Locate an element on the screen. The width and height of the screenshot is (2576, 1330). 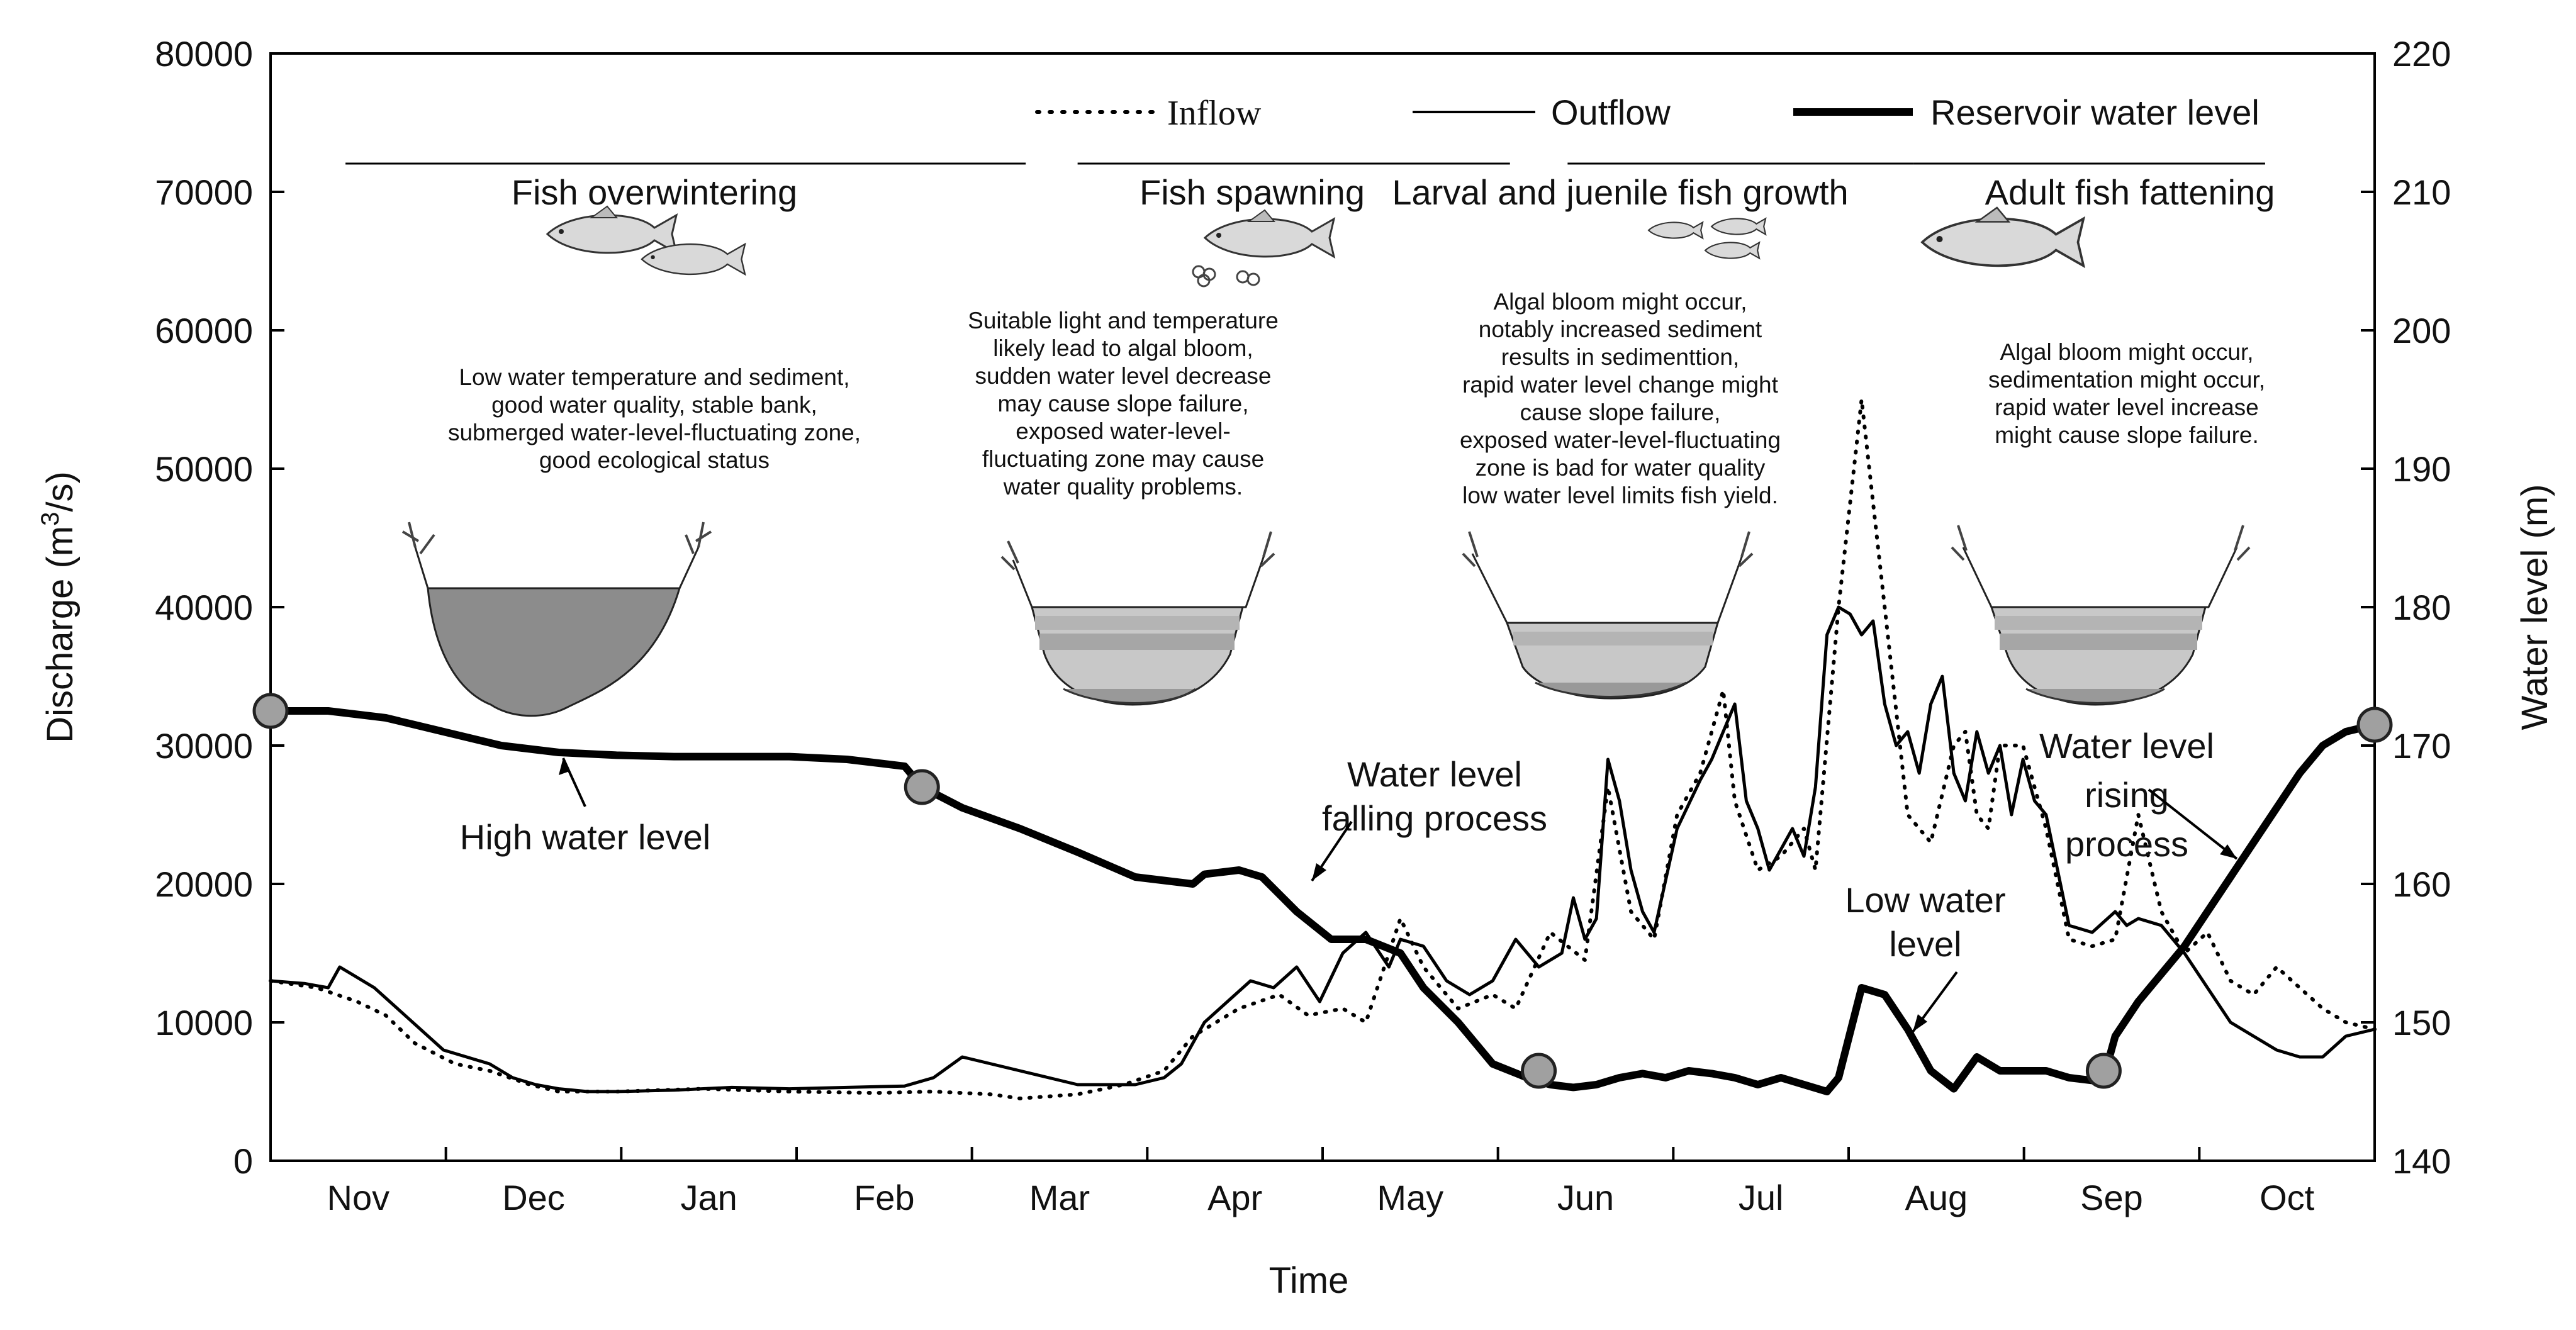
note-line: may cause slope failure, is located at coordinates (1123, 403).